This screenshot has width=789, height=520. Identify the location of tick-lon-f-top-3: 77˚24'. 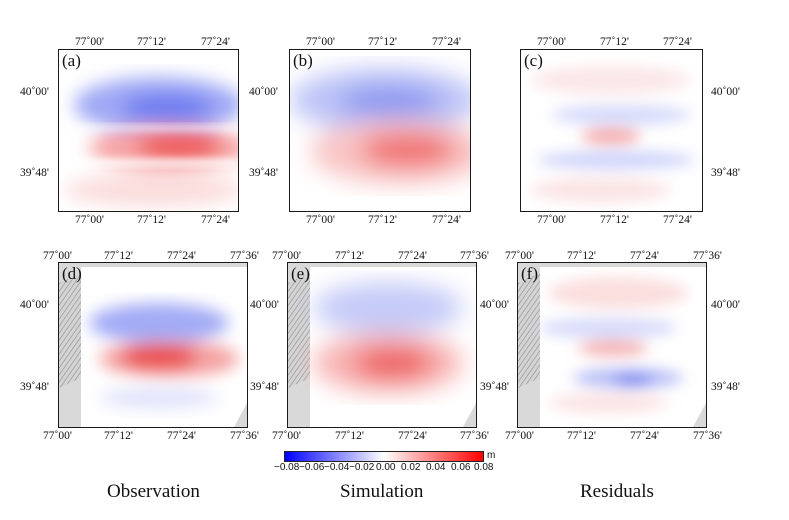
(644, 256).